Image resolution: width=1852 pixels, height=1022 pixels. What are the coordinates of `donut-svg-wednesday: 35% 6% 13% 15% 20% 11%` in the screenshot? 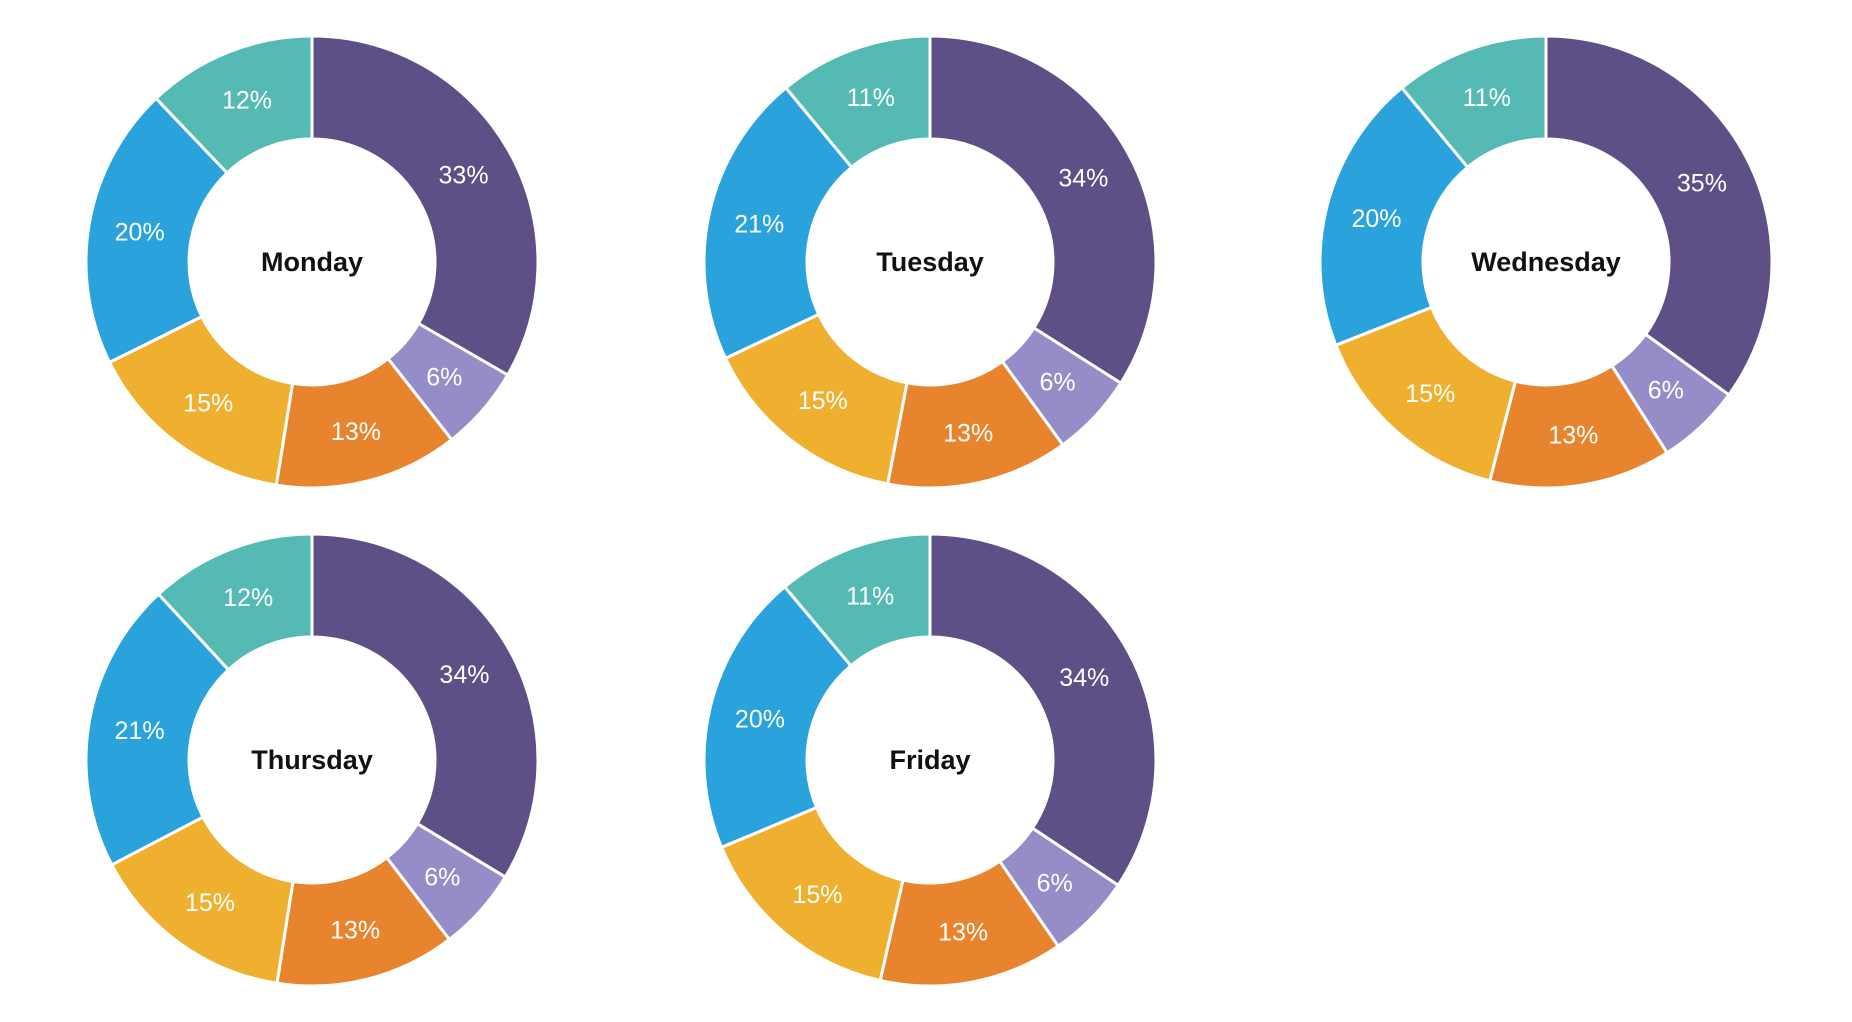 It's located at (1546, 262).